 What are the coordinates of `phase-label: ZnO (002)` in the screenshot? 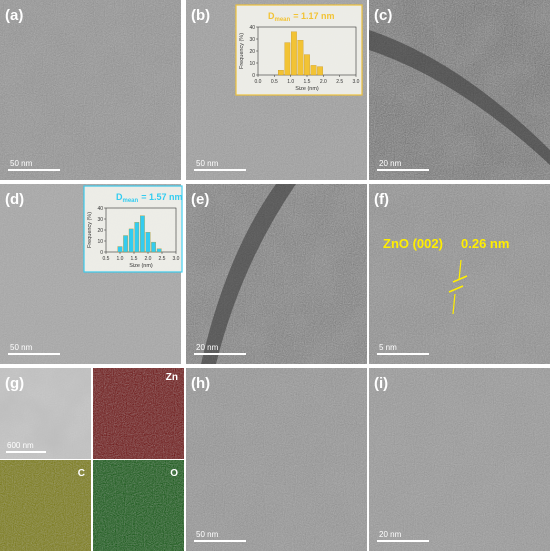 It's located at (413, 243).